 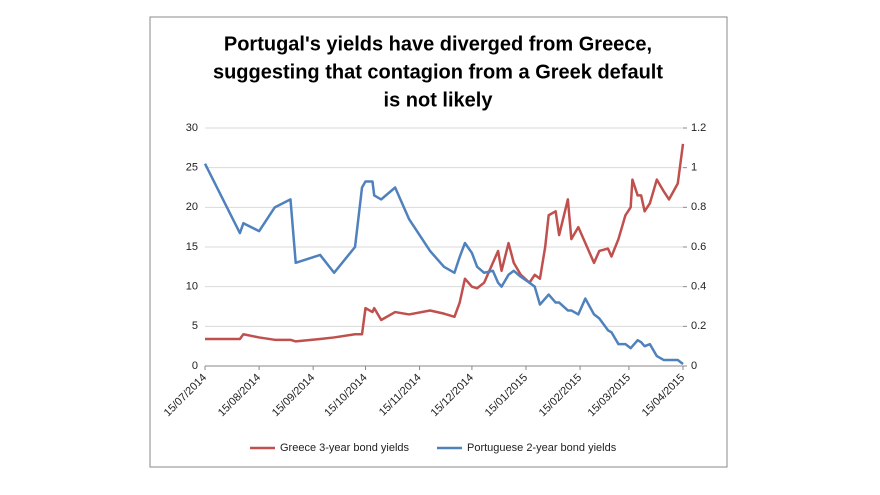 What do you see at coordinates (192, 128) in the screenshot?
I see `y-tick-label: 30` at bounding box center [192, 128].